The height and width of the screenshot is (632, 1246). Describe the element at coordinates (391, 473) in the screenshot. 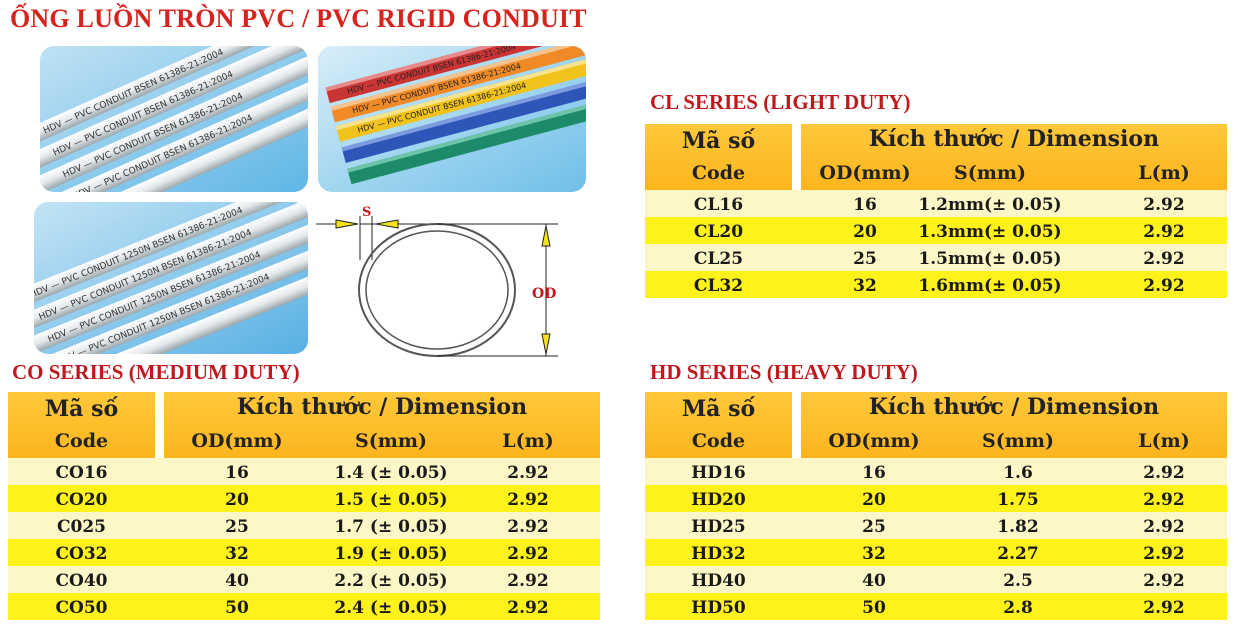

I see `s-cell: 1.4 (± 0.05)` at that location.